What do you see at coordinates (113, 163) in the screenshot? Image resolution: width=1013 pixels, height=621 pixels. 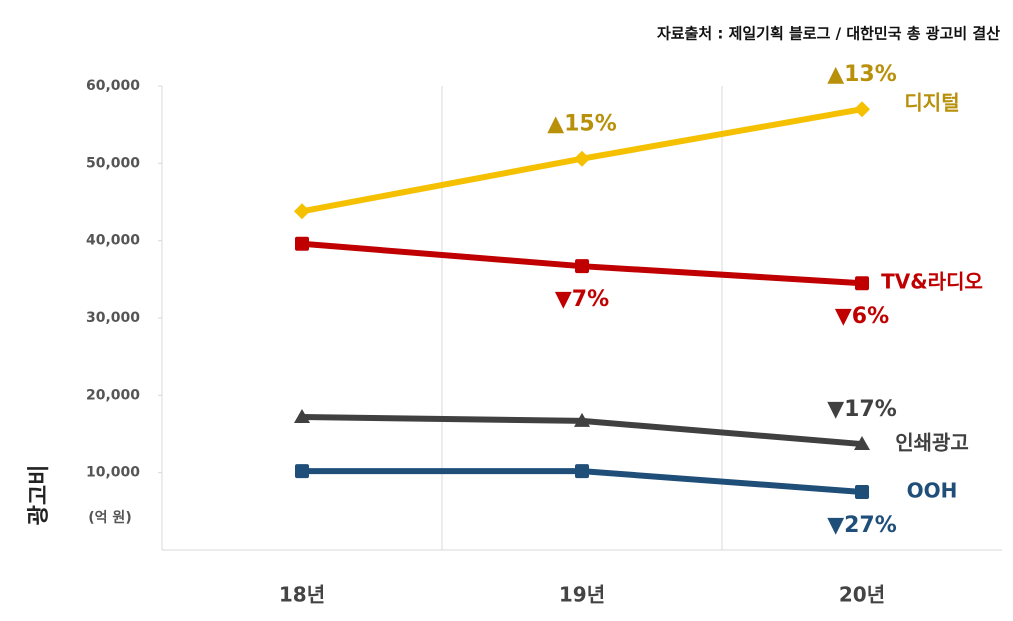 I see `y-tick-label: 50,000` at bounding box center [113, 163].